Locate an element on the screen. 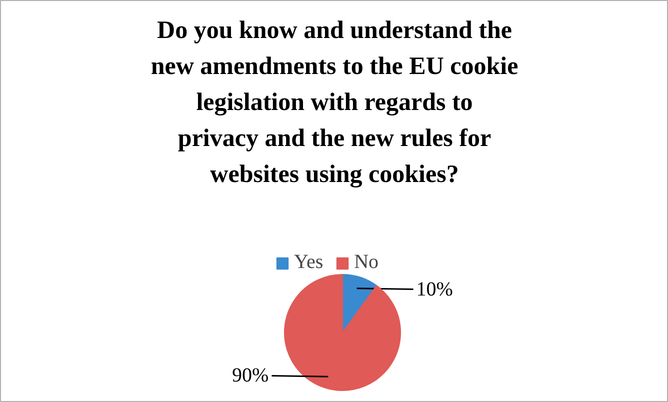 This screenshot has height=402, width=668. data-label: 90% is located at coordinates (250, 375).